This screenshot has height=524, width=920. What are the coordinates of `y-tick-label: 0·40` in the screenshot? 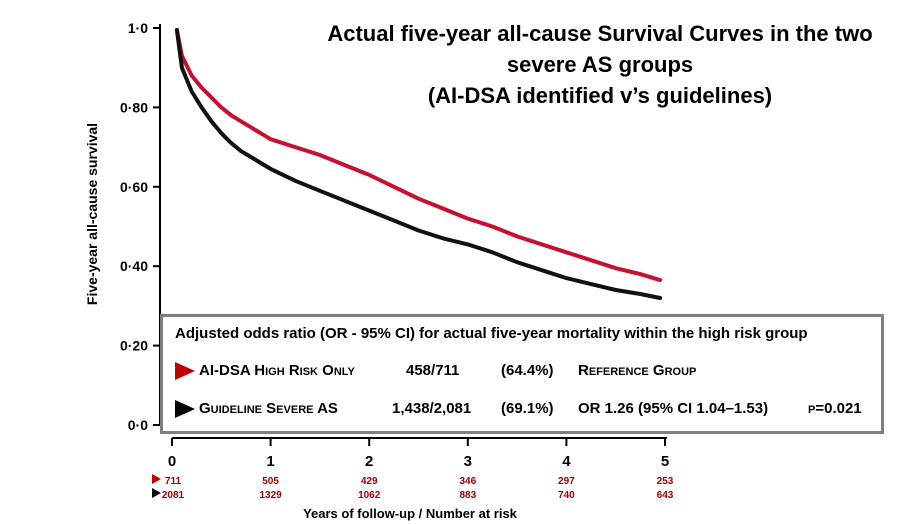 It's located at (134, 266).